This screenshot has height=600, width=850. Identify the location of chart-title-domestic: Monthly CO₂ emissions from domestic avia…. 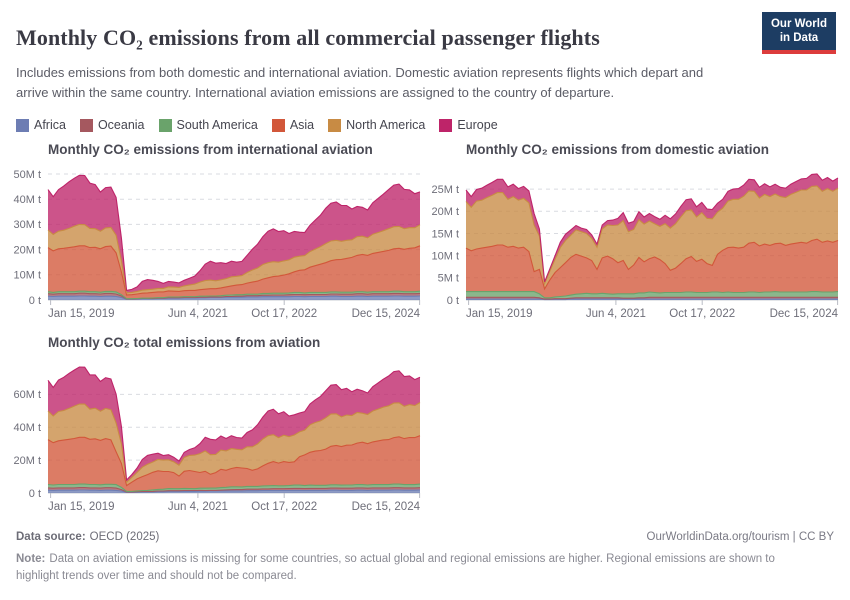
(618, 149).